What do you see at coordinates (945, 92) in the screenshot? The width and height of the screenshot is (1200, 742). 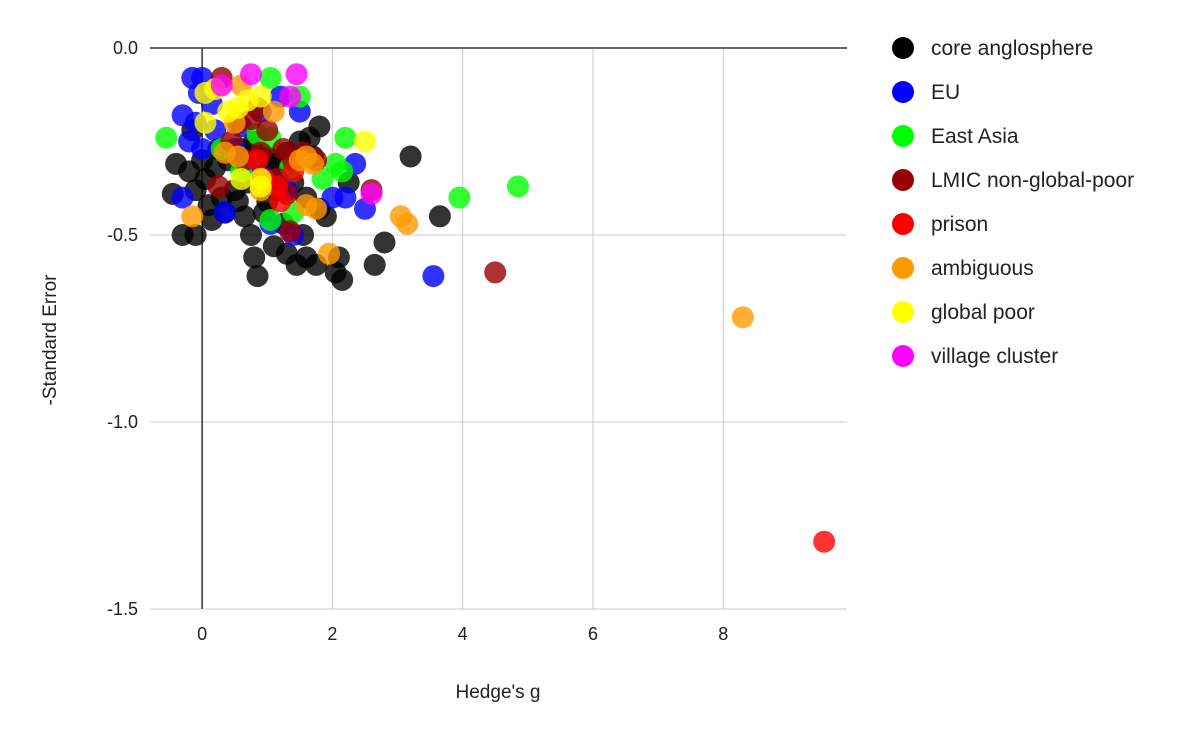 I see `legend-label: EU` at bounding box center [945, 92].